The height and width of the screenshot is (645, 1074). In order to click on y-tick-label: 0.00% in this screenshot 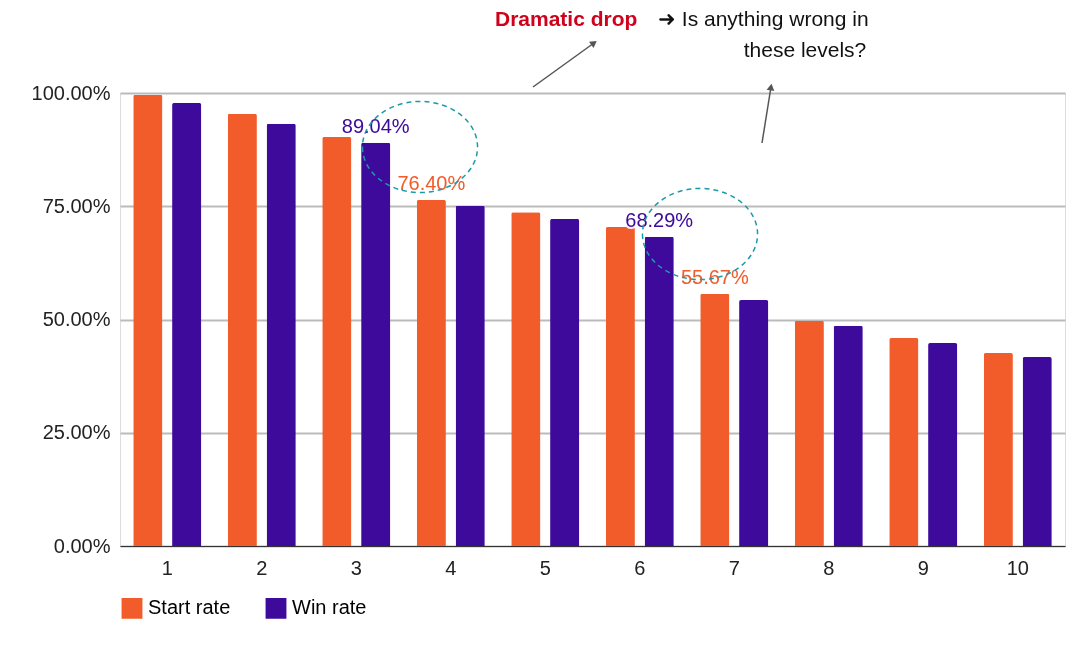, I will do `click(82, 545)`.